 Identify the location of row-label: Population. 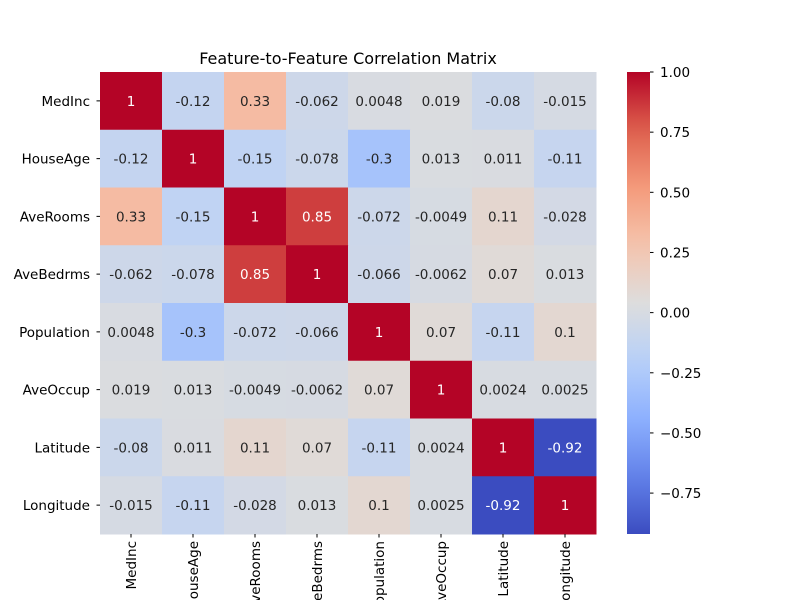
(54, 333).